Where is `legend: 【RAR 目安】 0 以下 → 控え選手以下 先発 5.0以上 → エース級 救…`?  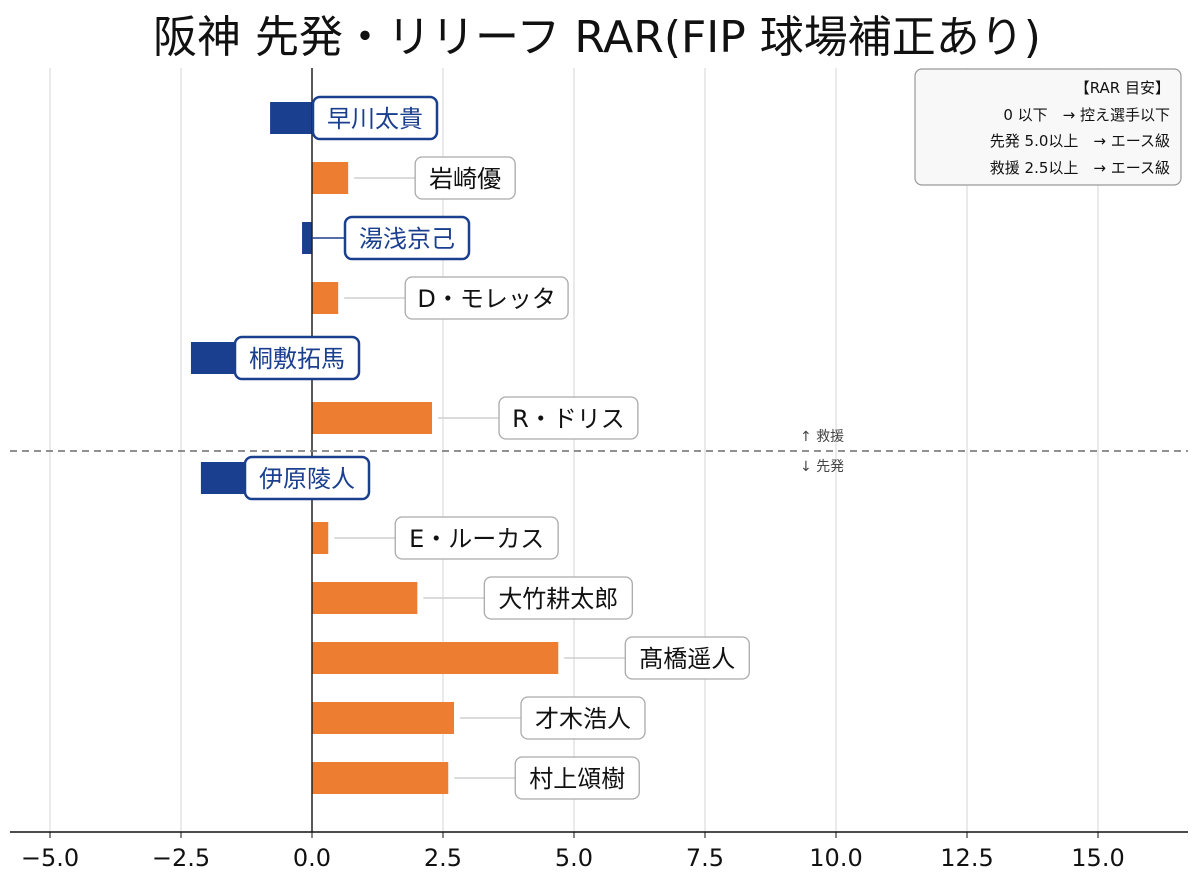 legend: 【RAR 目安】 0 以下 → 控え選手以下 先発 5.0以上 → エース級 救… is located at coordinates (1048, 127).